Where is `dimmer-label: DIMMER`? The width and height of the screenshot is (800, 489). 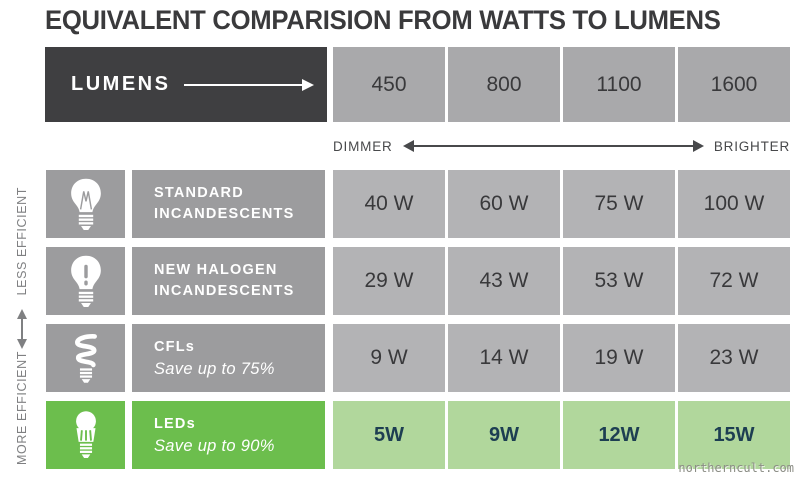
dimmer-label: DIMMER is located at coordinates (363, 146).